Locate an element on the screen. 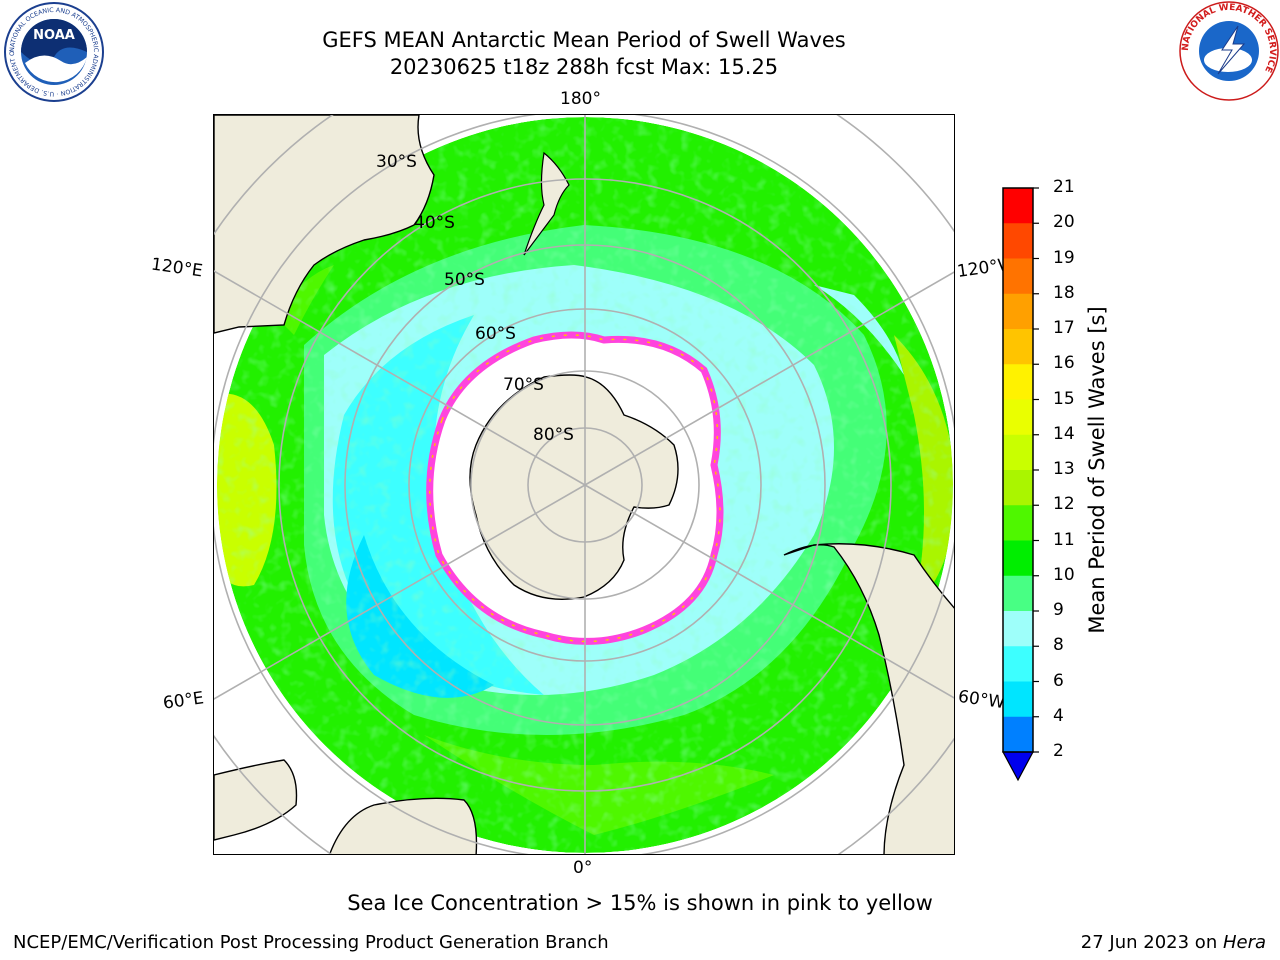 This screenshot has height=960, width=1280. colorbar-tick-label: 12 is located at coordinates (1064, 504).